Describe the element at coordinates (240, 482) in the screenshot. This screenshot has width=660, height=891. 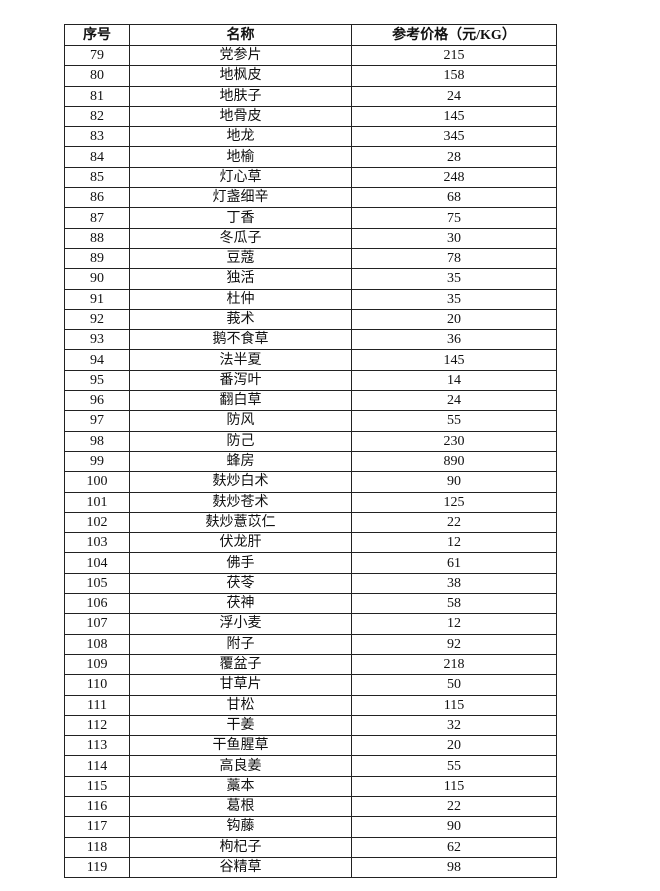
I see `cell-name: 麸炒白术` at that location.